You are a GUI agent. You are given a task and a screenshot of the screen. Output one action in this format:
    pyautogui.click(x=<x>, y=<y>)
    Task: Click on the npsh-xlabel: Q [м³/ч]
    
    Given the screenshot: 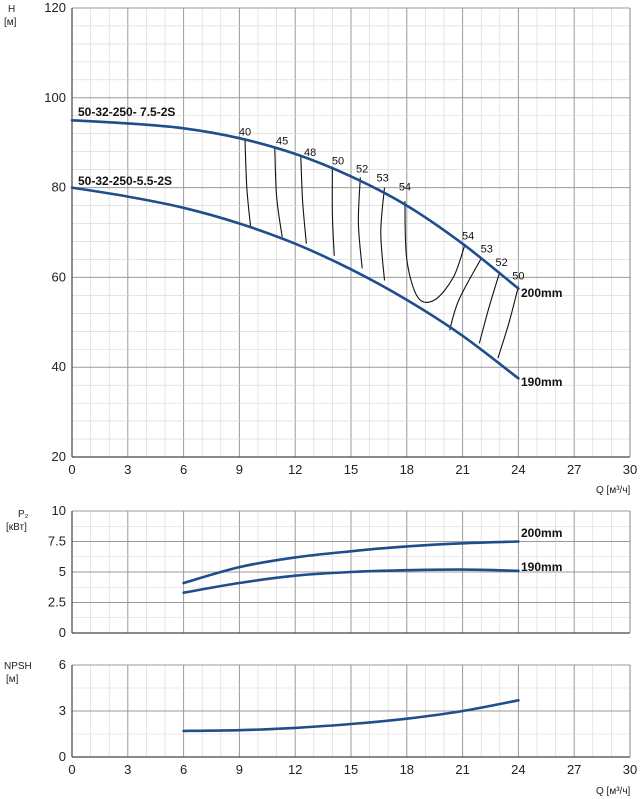 What is the action you would take?
    pyautogui.click(x=613, y=791)
    